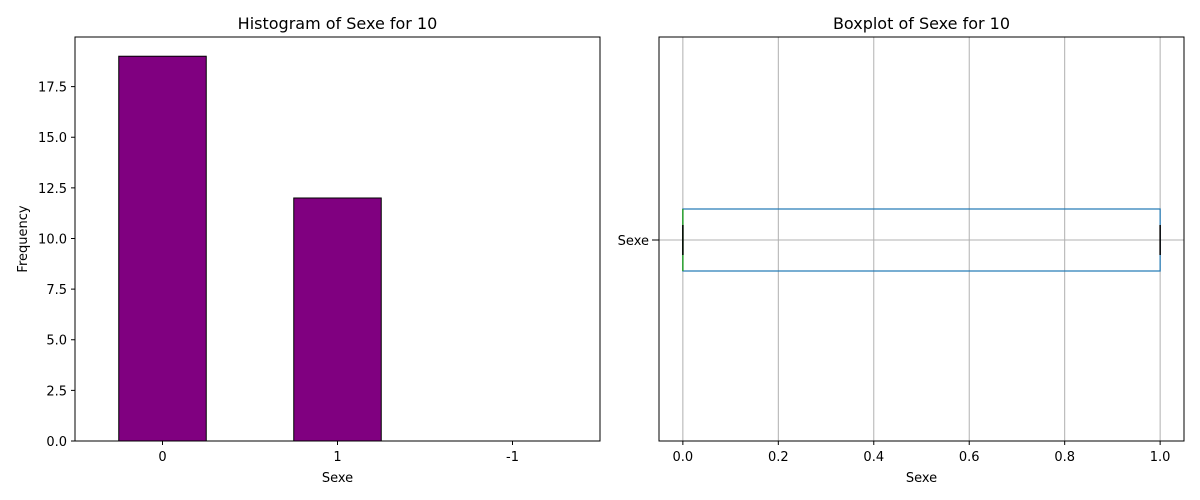  Describe the element at coordinates (512, 457) in the screenshot. I see `histogram-x-tick-label: -1` at that location.